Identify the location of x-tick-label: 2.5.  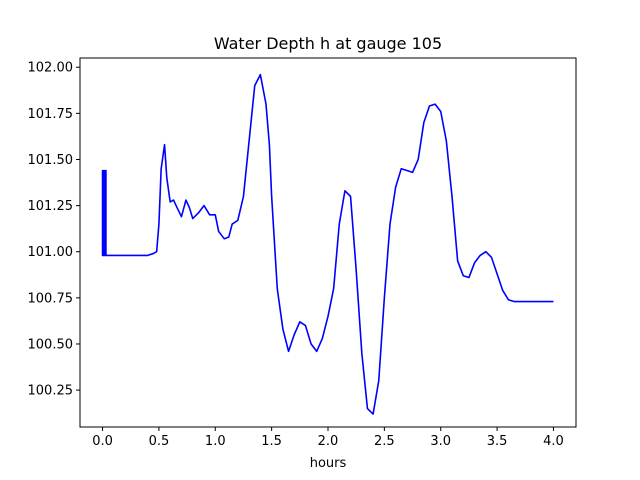
(384, 441).